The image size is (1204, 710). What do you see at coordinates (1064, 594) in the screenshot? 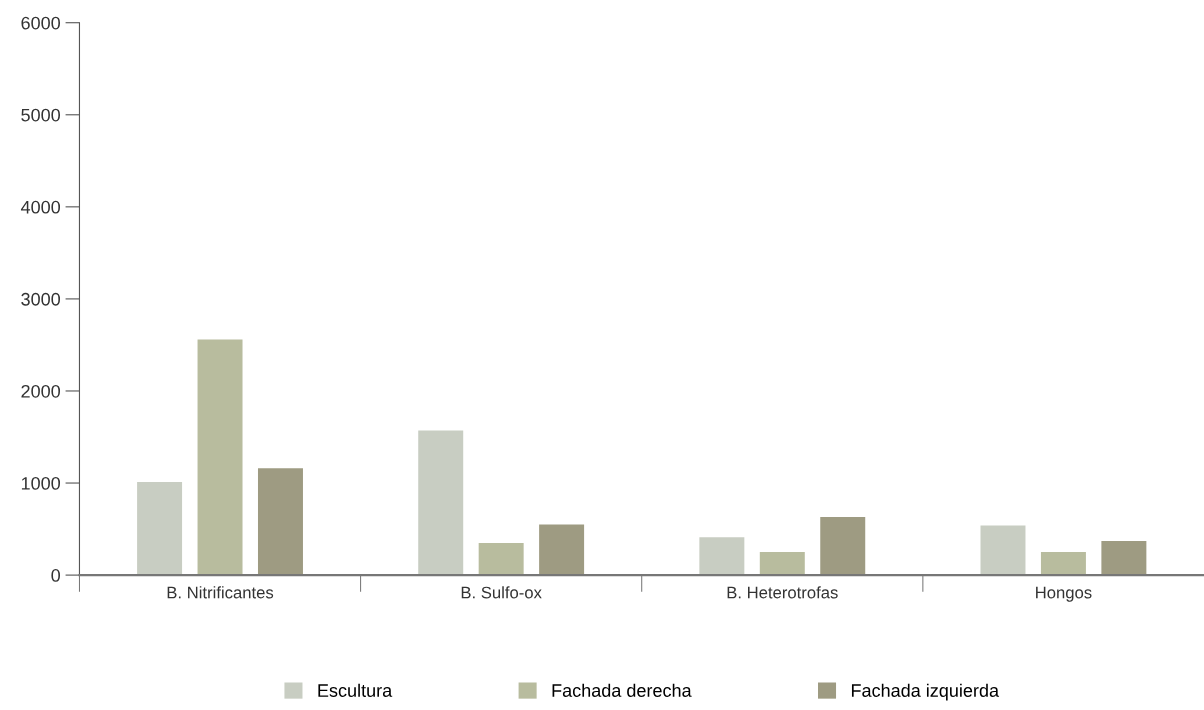
I see `x-tick-label: Hongos` at bounding box center [1064, 594].